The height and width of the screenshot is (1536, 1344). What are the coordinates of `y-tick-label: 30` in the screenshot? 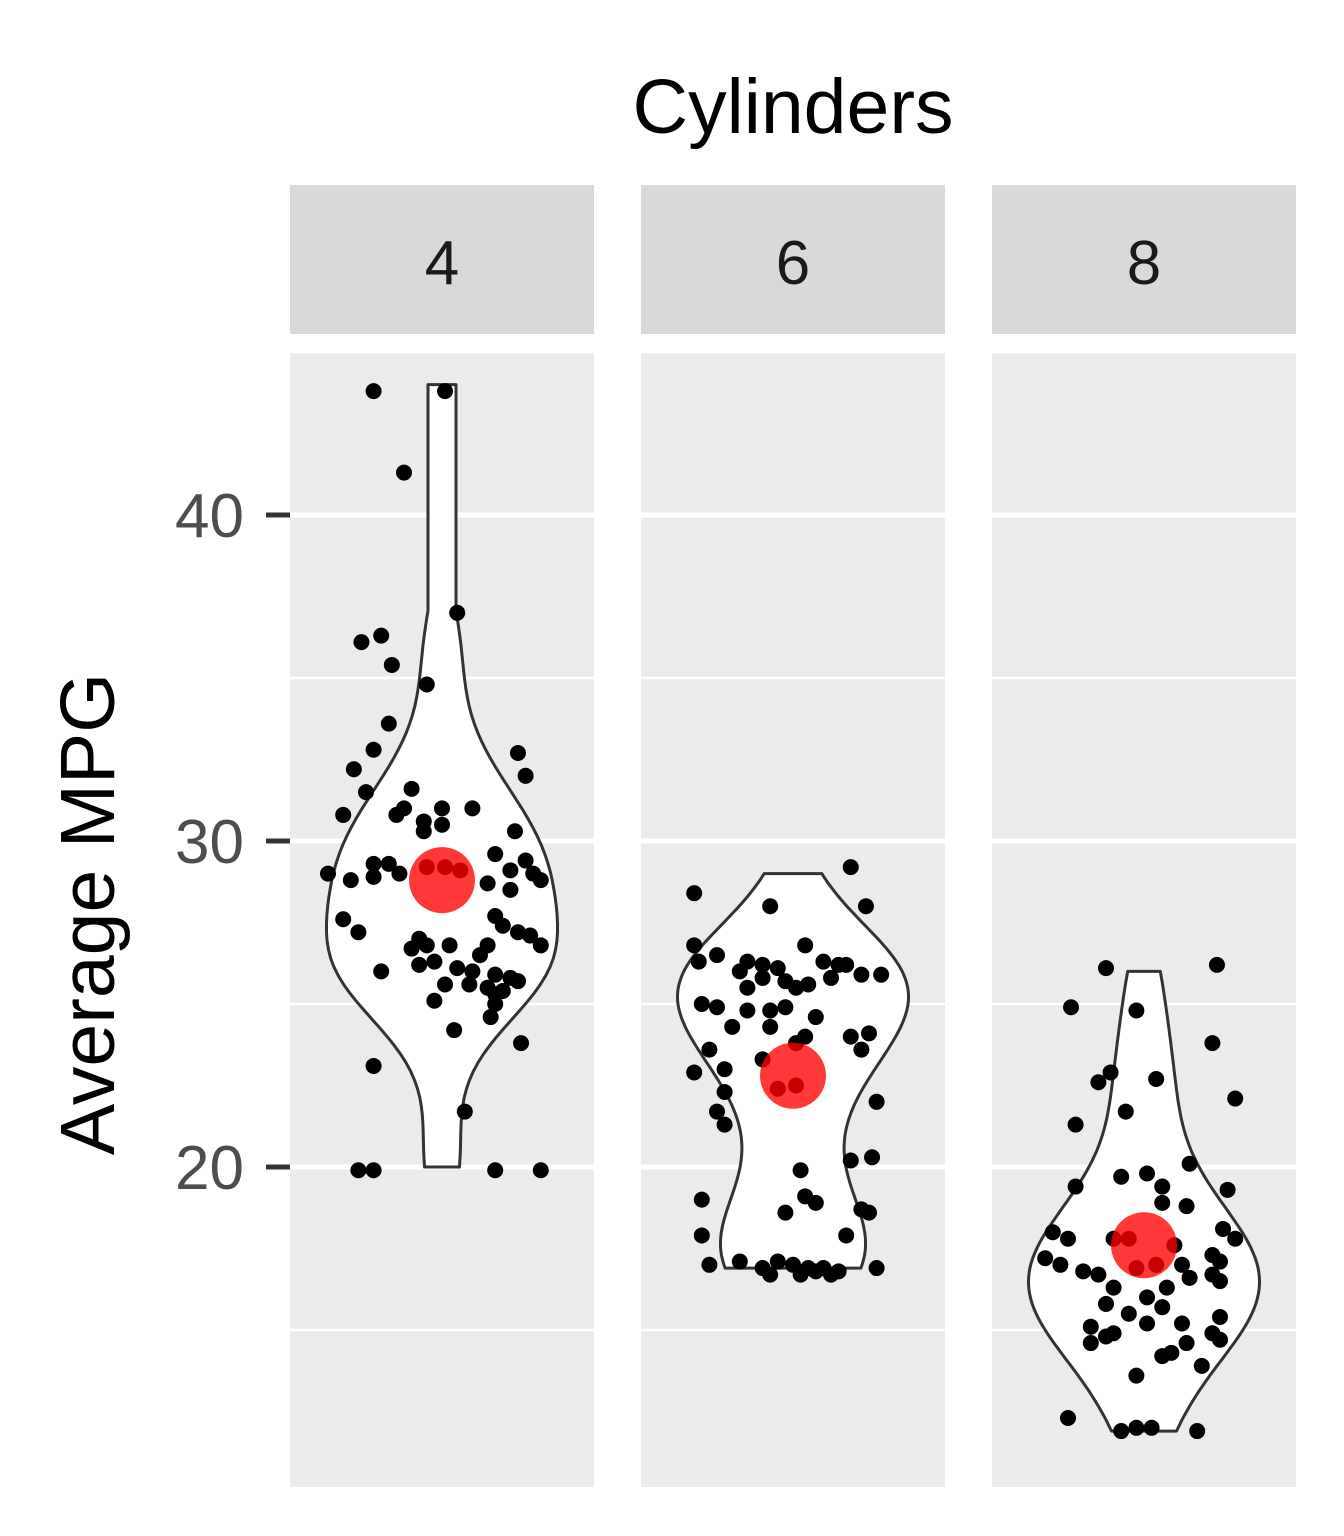 It's located at (209, 842).